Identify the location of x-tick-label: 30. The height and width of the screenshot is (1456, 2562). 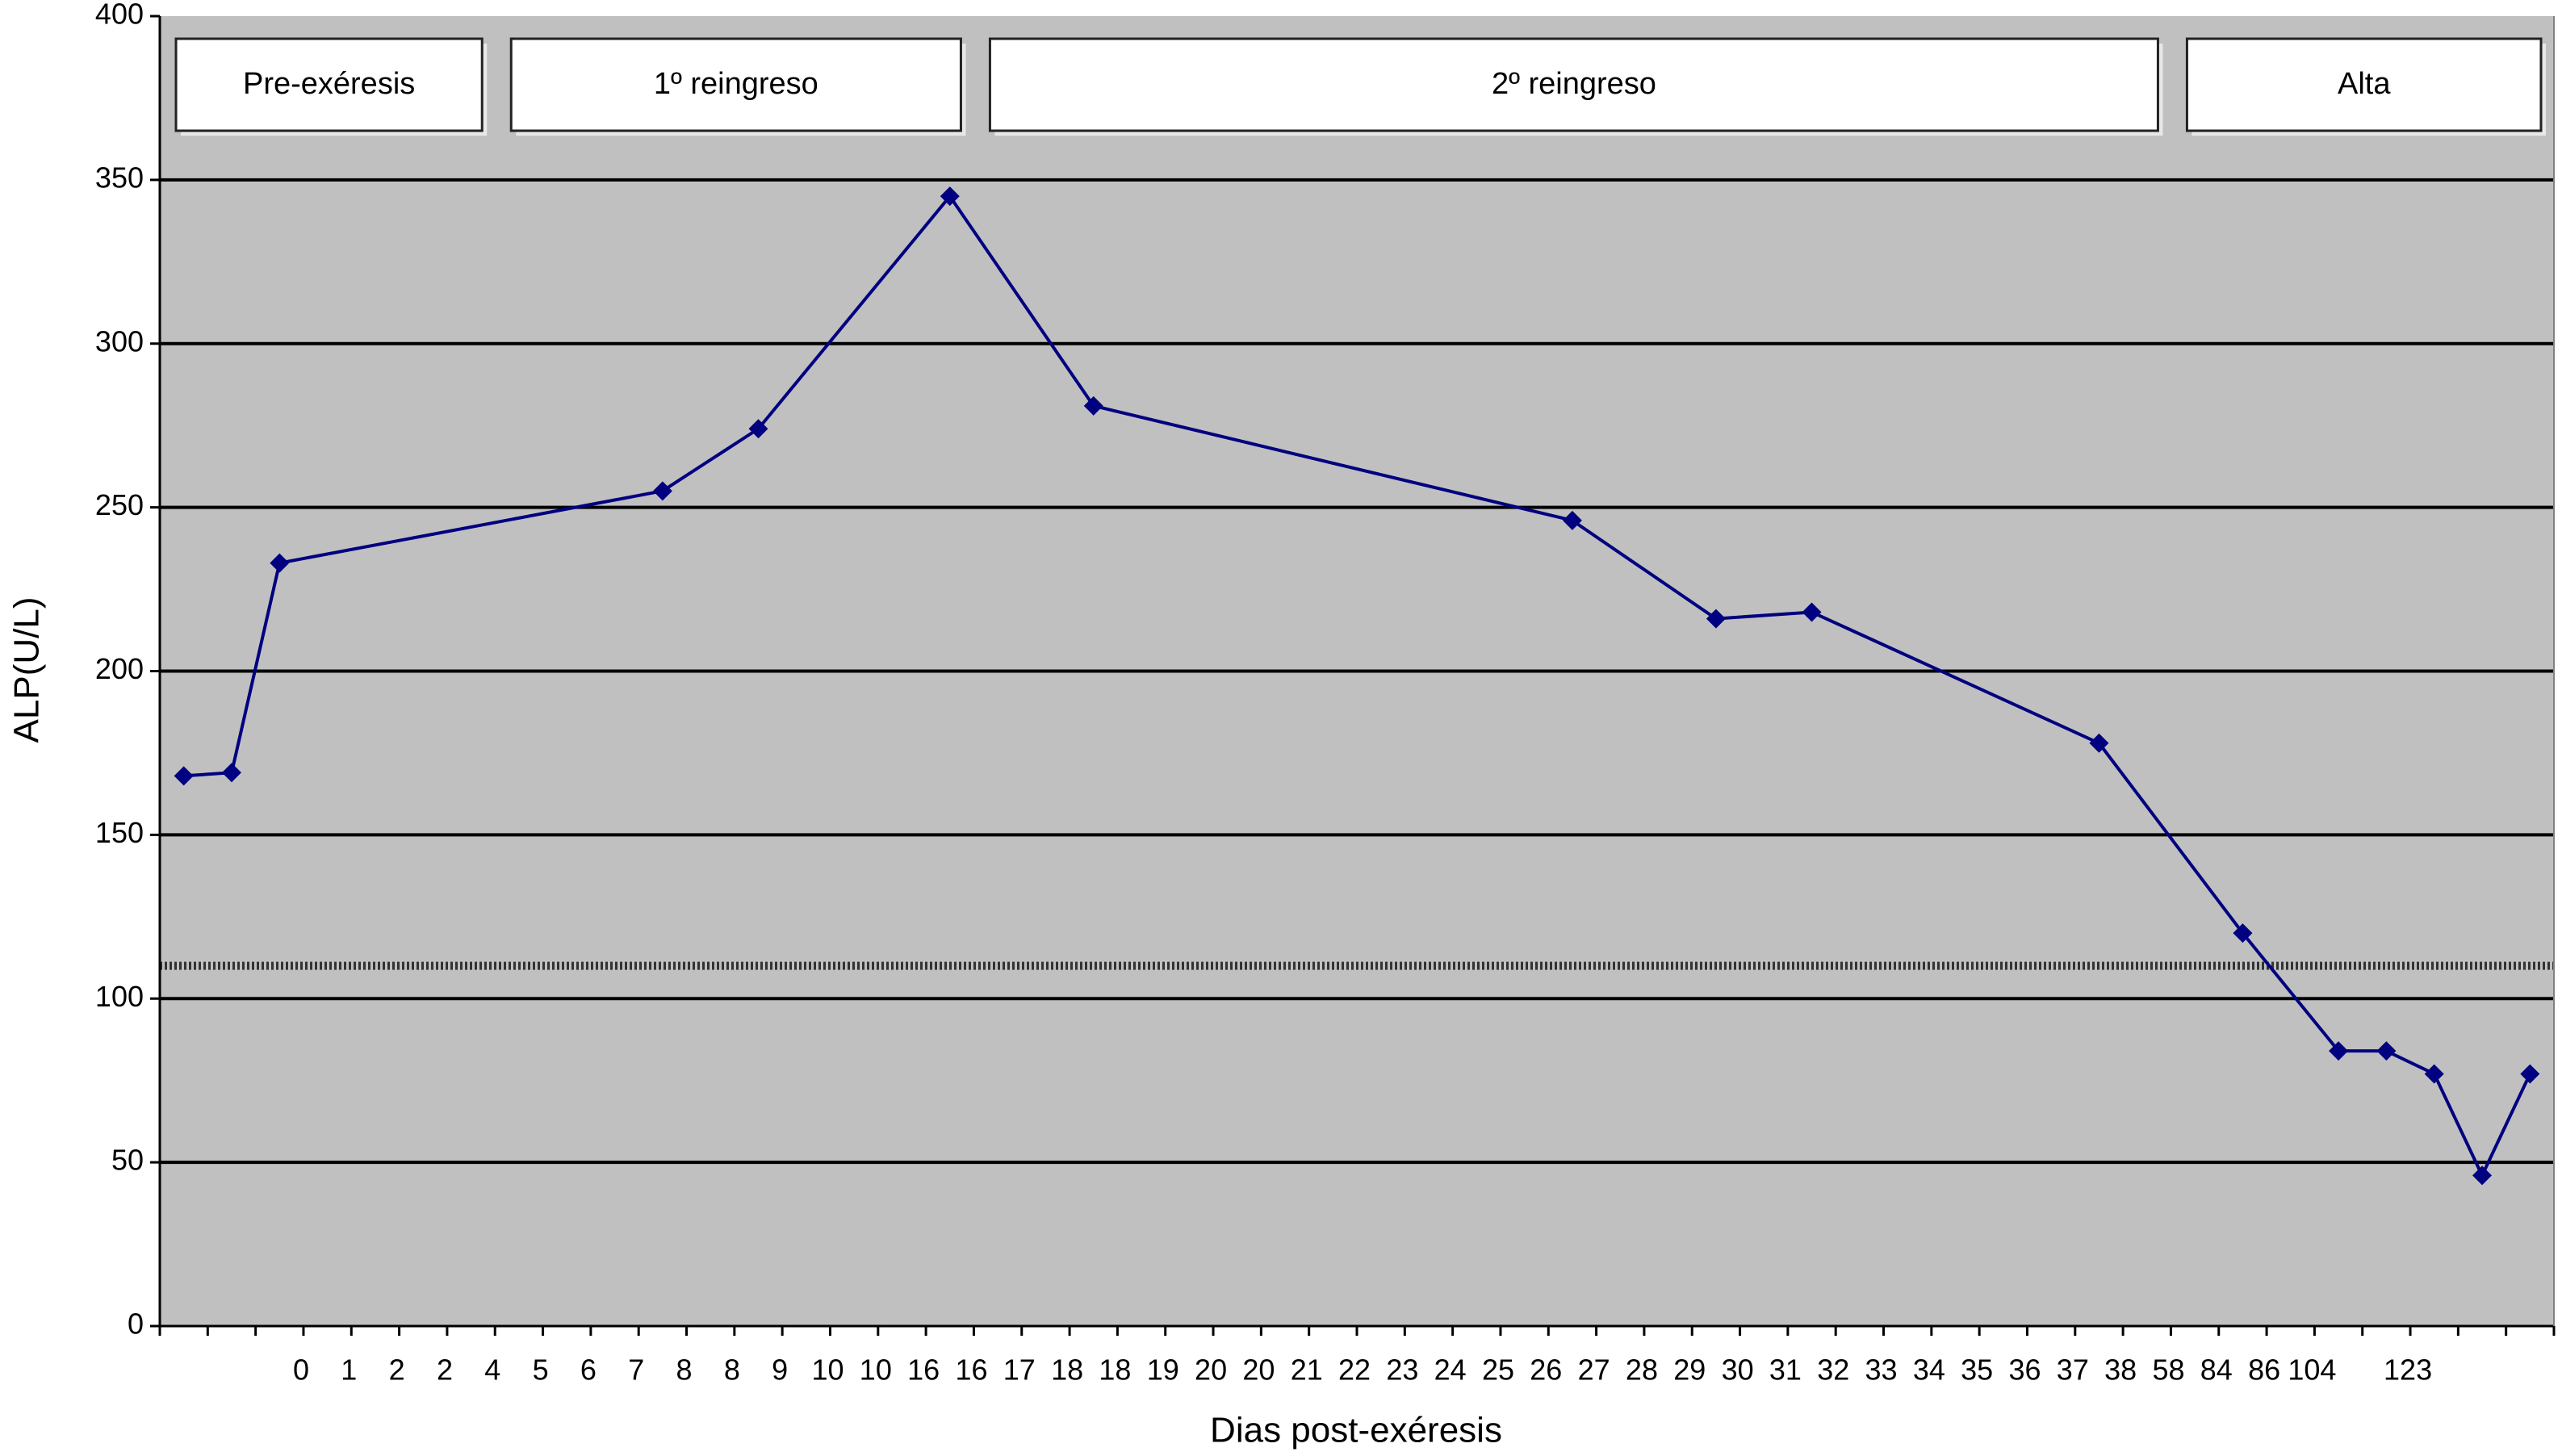
(1738, 1370).